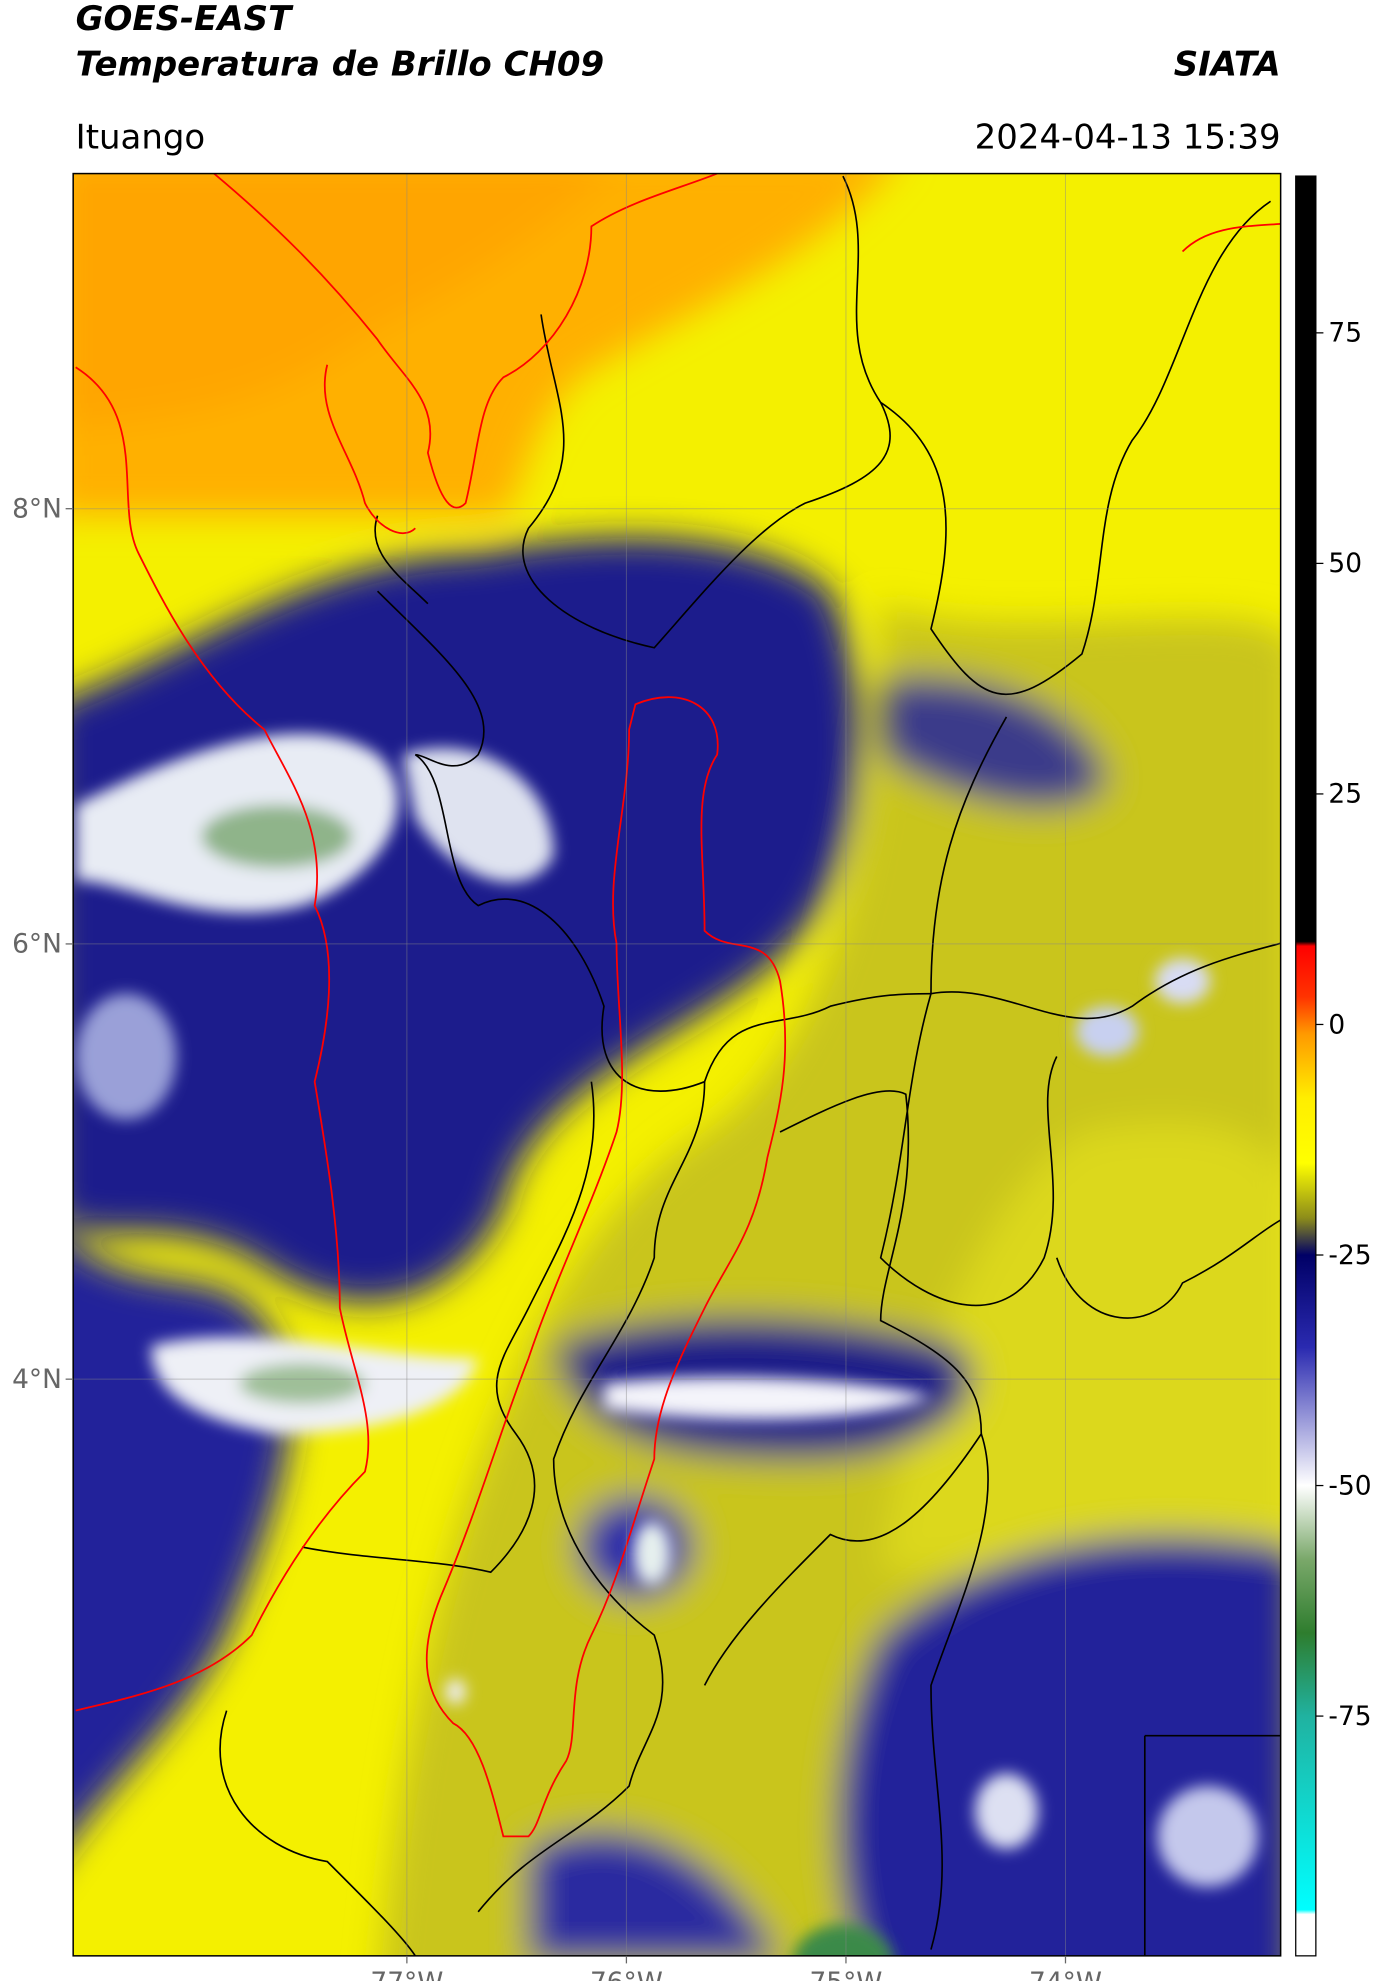 This screenshot has width=1384, height=1981. What do you see at coordinates (1128, 137) in the screenshot?
I see `datetime: 2024-04-13 15:39` at bounding box center [1128, 137].